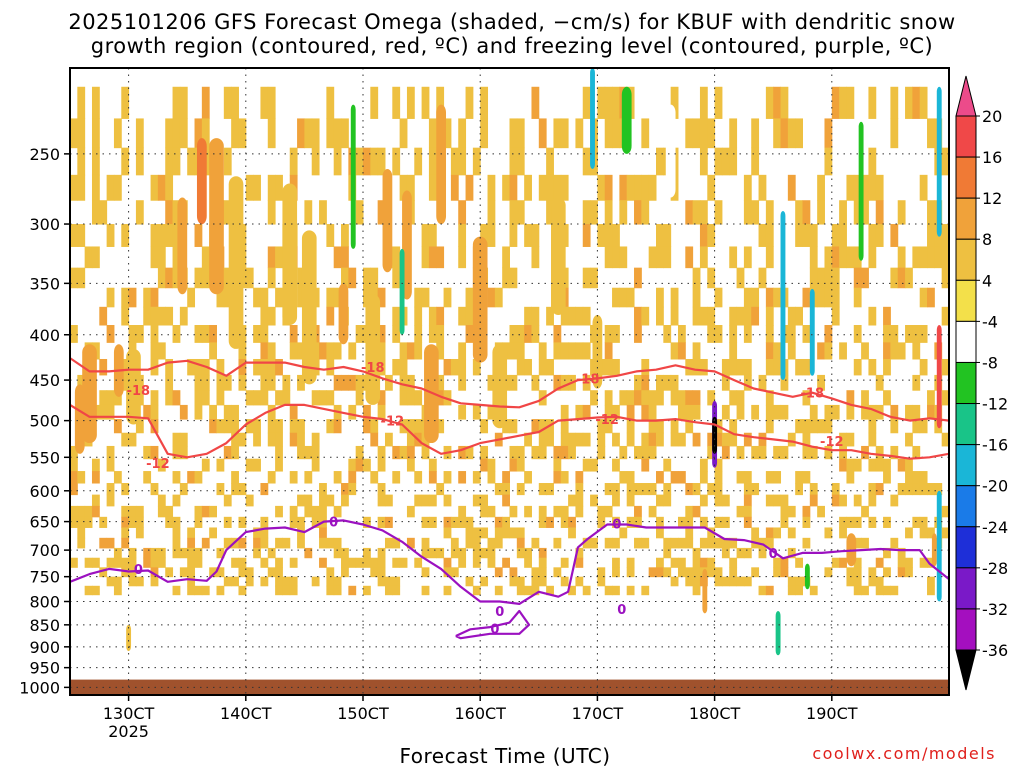 This screenshot has height=768, width=1024. I want to click on credit-link: coolwx.com/models, so click(904, 753).